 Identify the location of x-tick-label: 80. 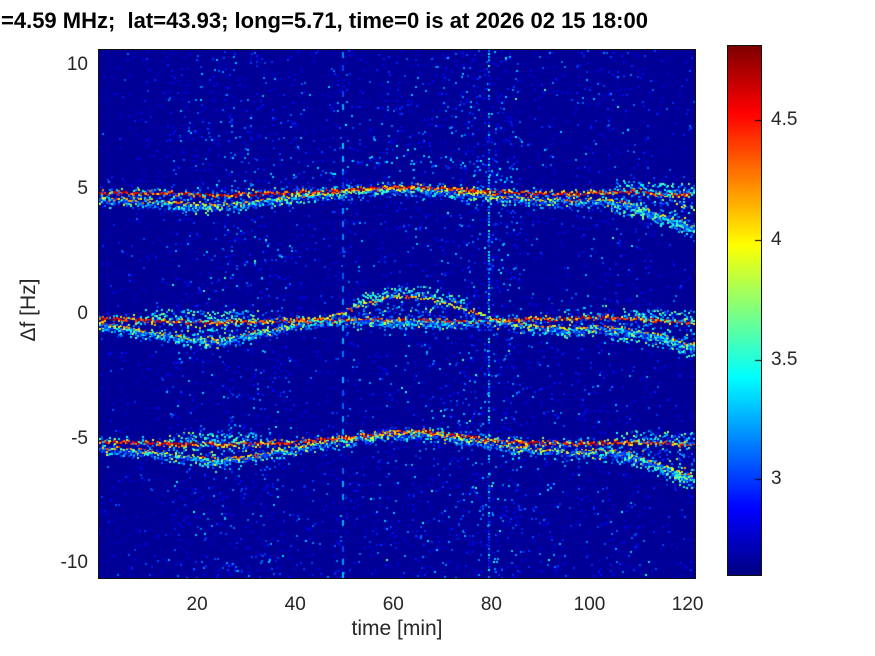
(491, 604).